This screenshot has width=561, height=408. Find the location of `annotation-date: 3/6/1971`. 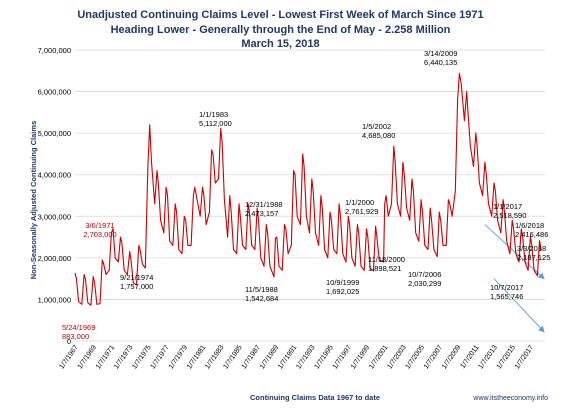

annotation-date: 3/6/1971 is located at coordinates (99, 225).